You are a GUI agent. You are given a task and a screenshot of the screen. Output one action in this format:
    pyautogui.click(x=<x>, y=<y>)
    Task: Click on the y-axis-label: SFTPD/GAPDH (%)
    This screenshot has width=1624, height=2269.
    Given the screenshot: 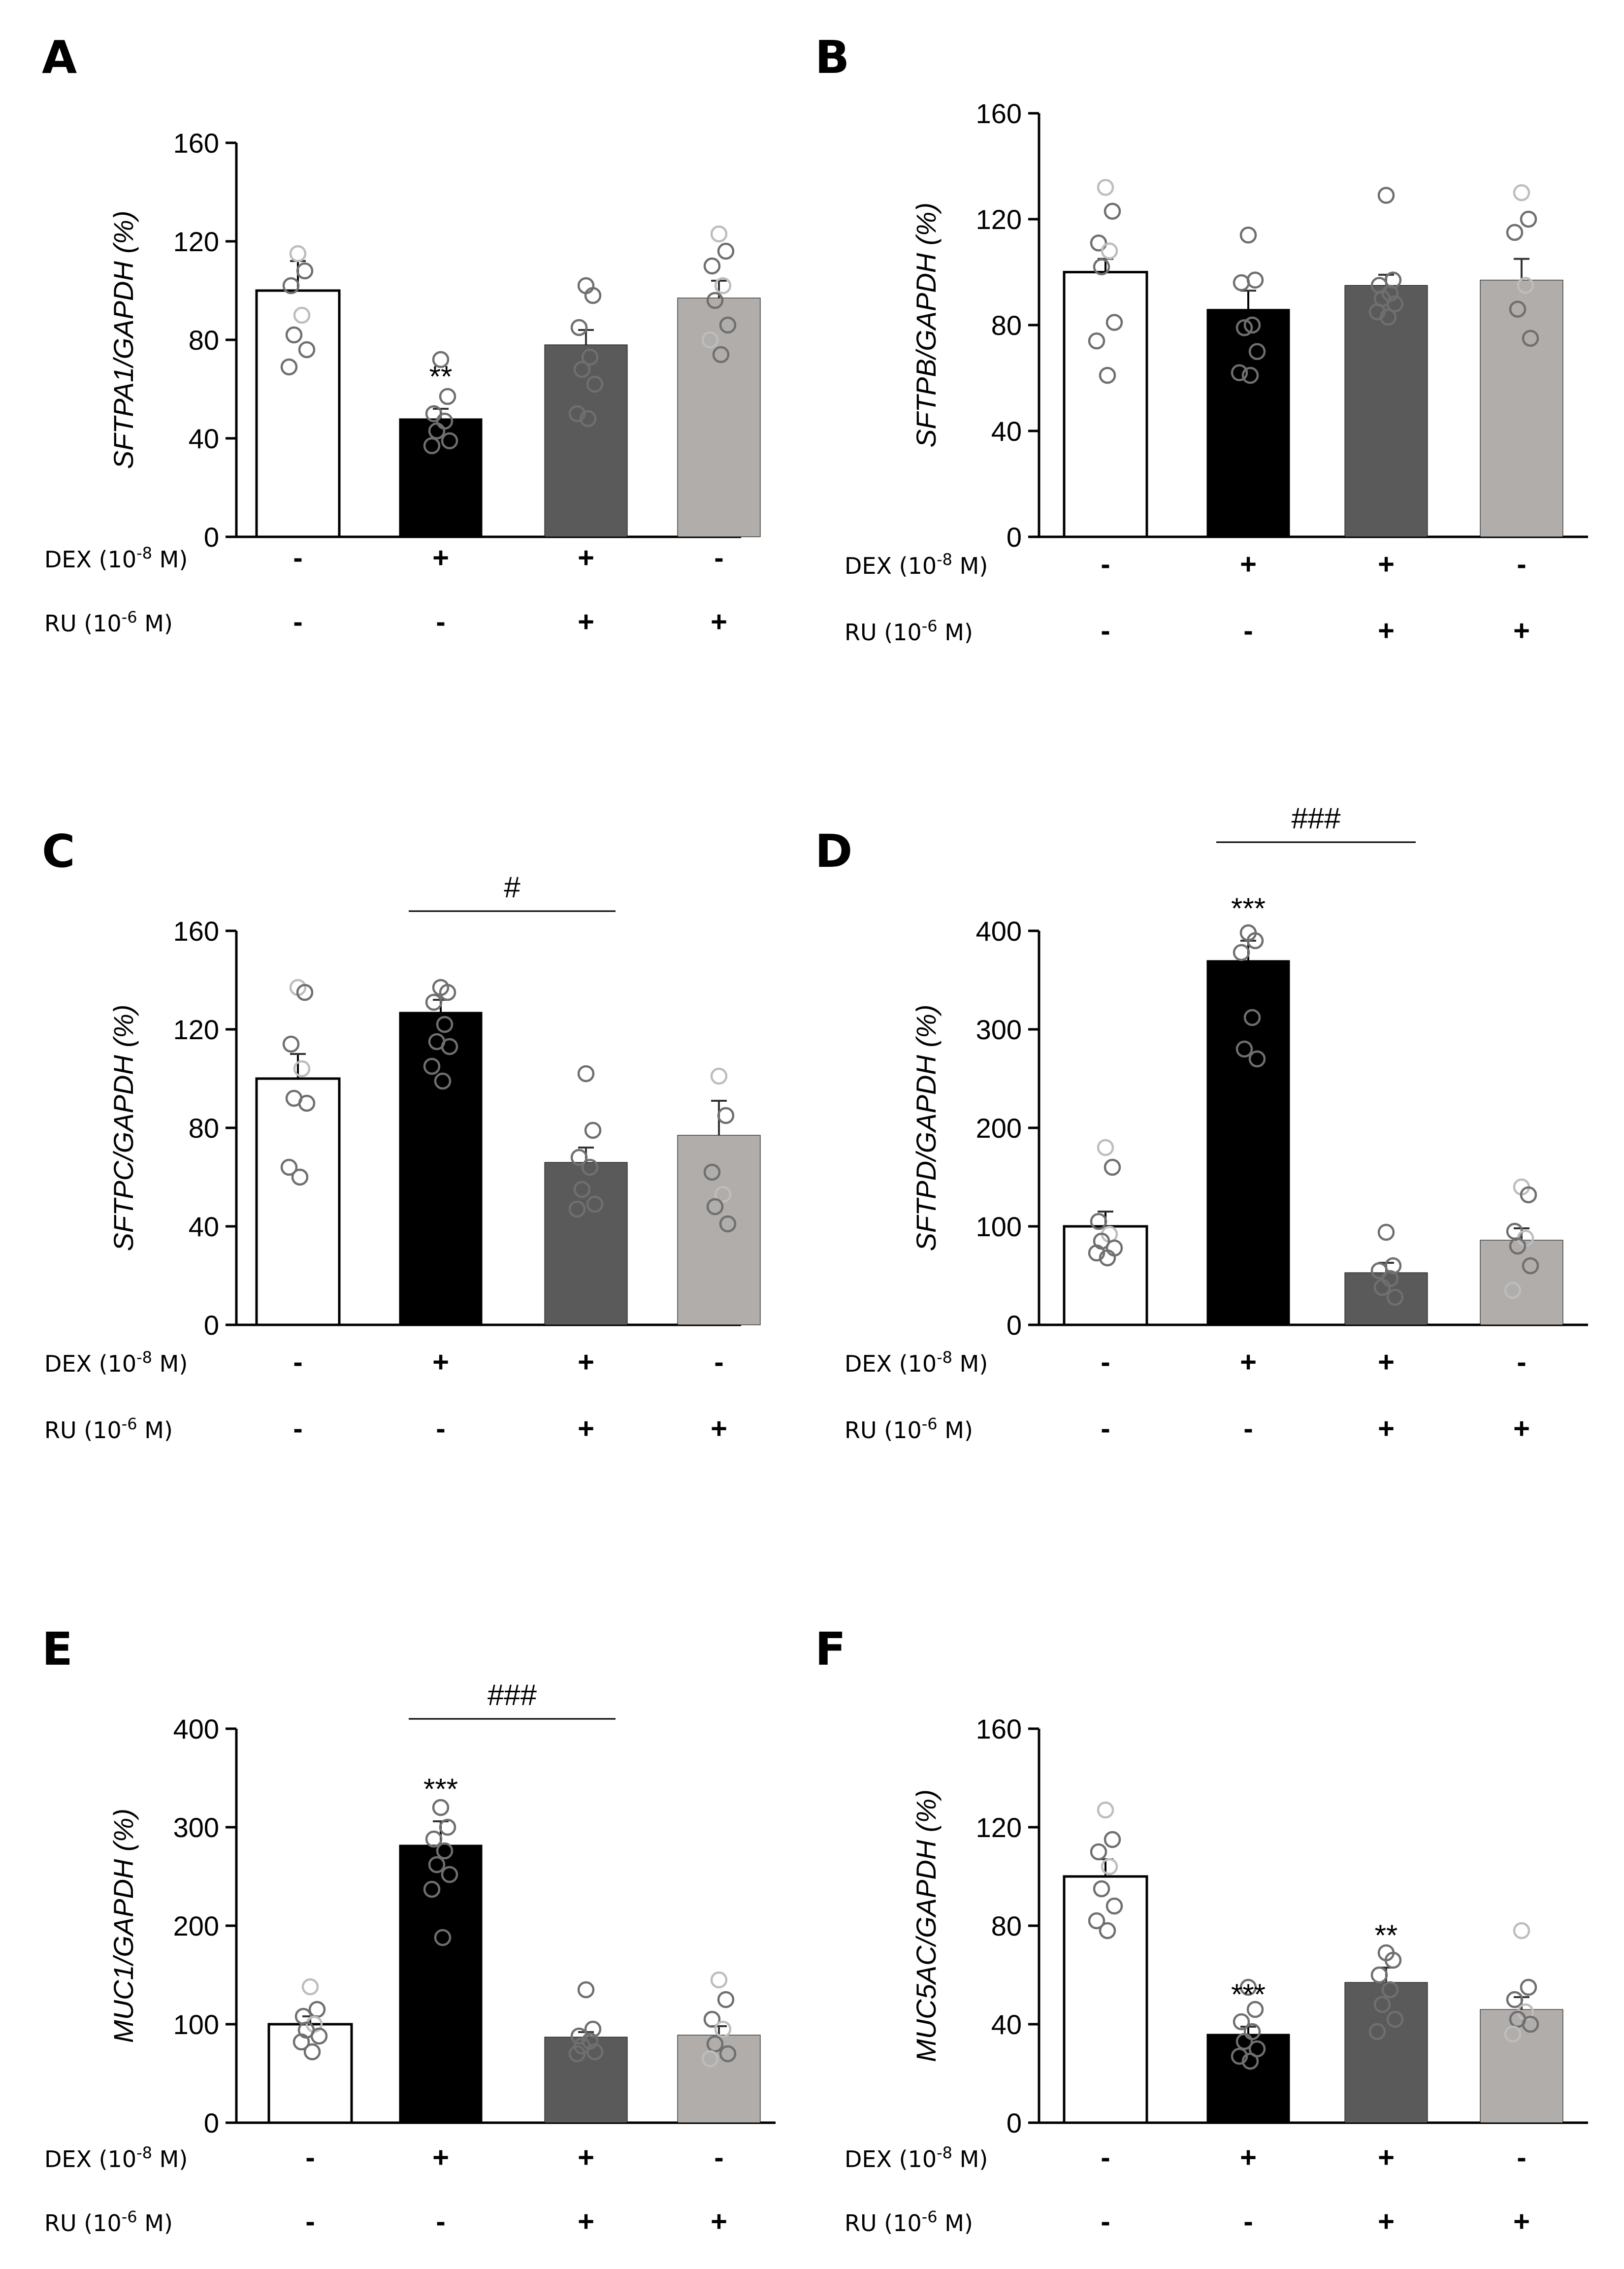 What is the action you would take?
    pyautogui.click(x=926, y=1128)
    